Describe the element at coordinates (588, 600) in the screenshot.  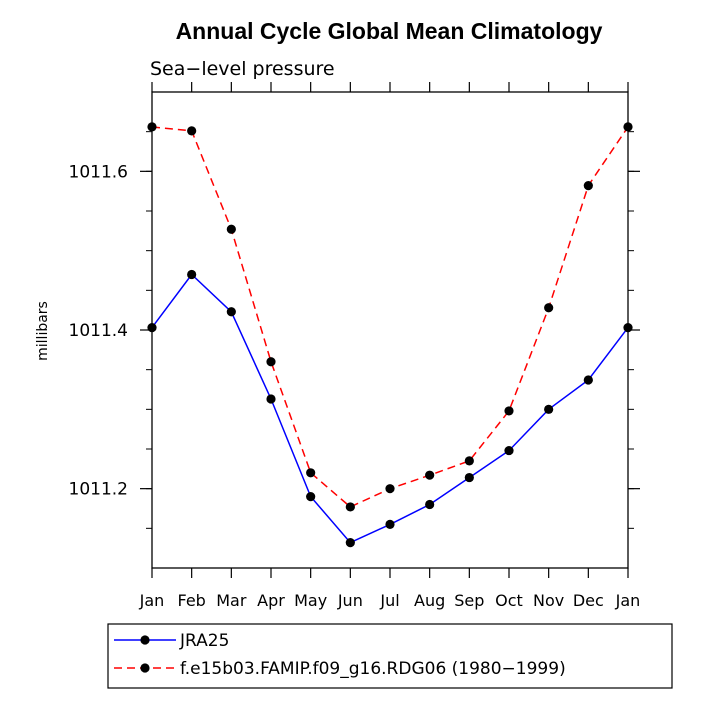
I see `x-tick-label: Dec` at that location.